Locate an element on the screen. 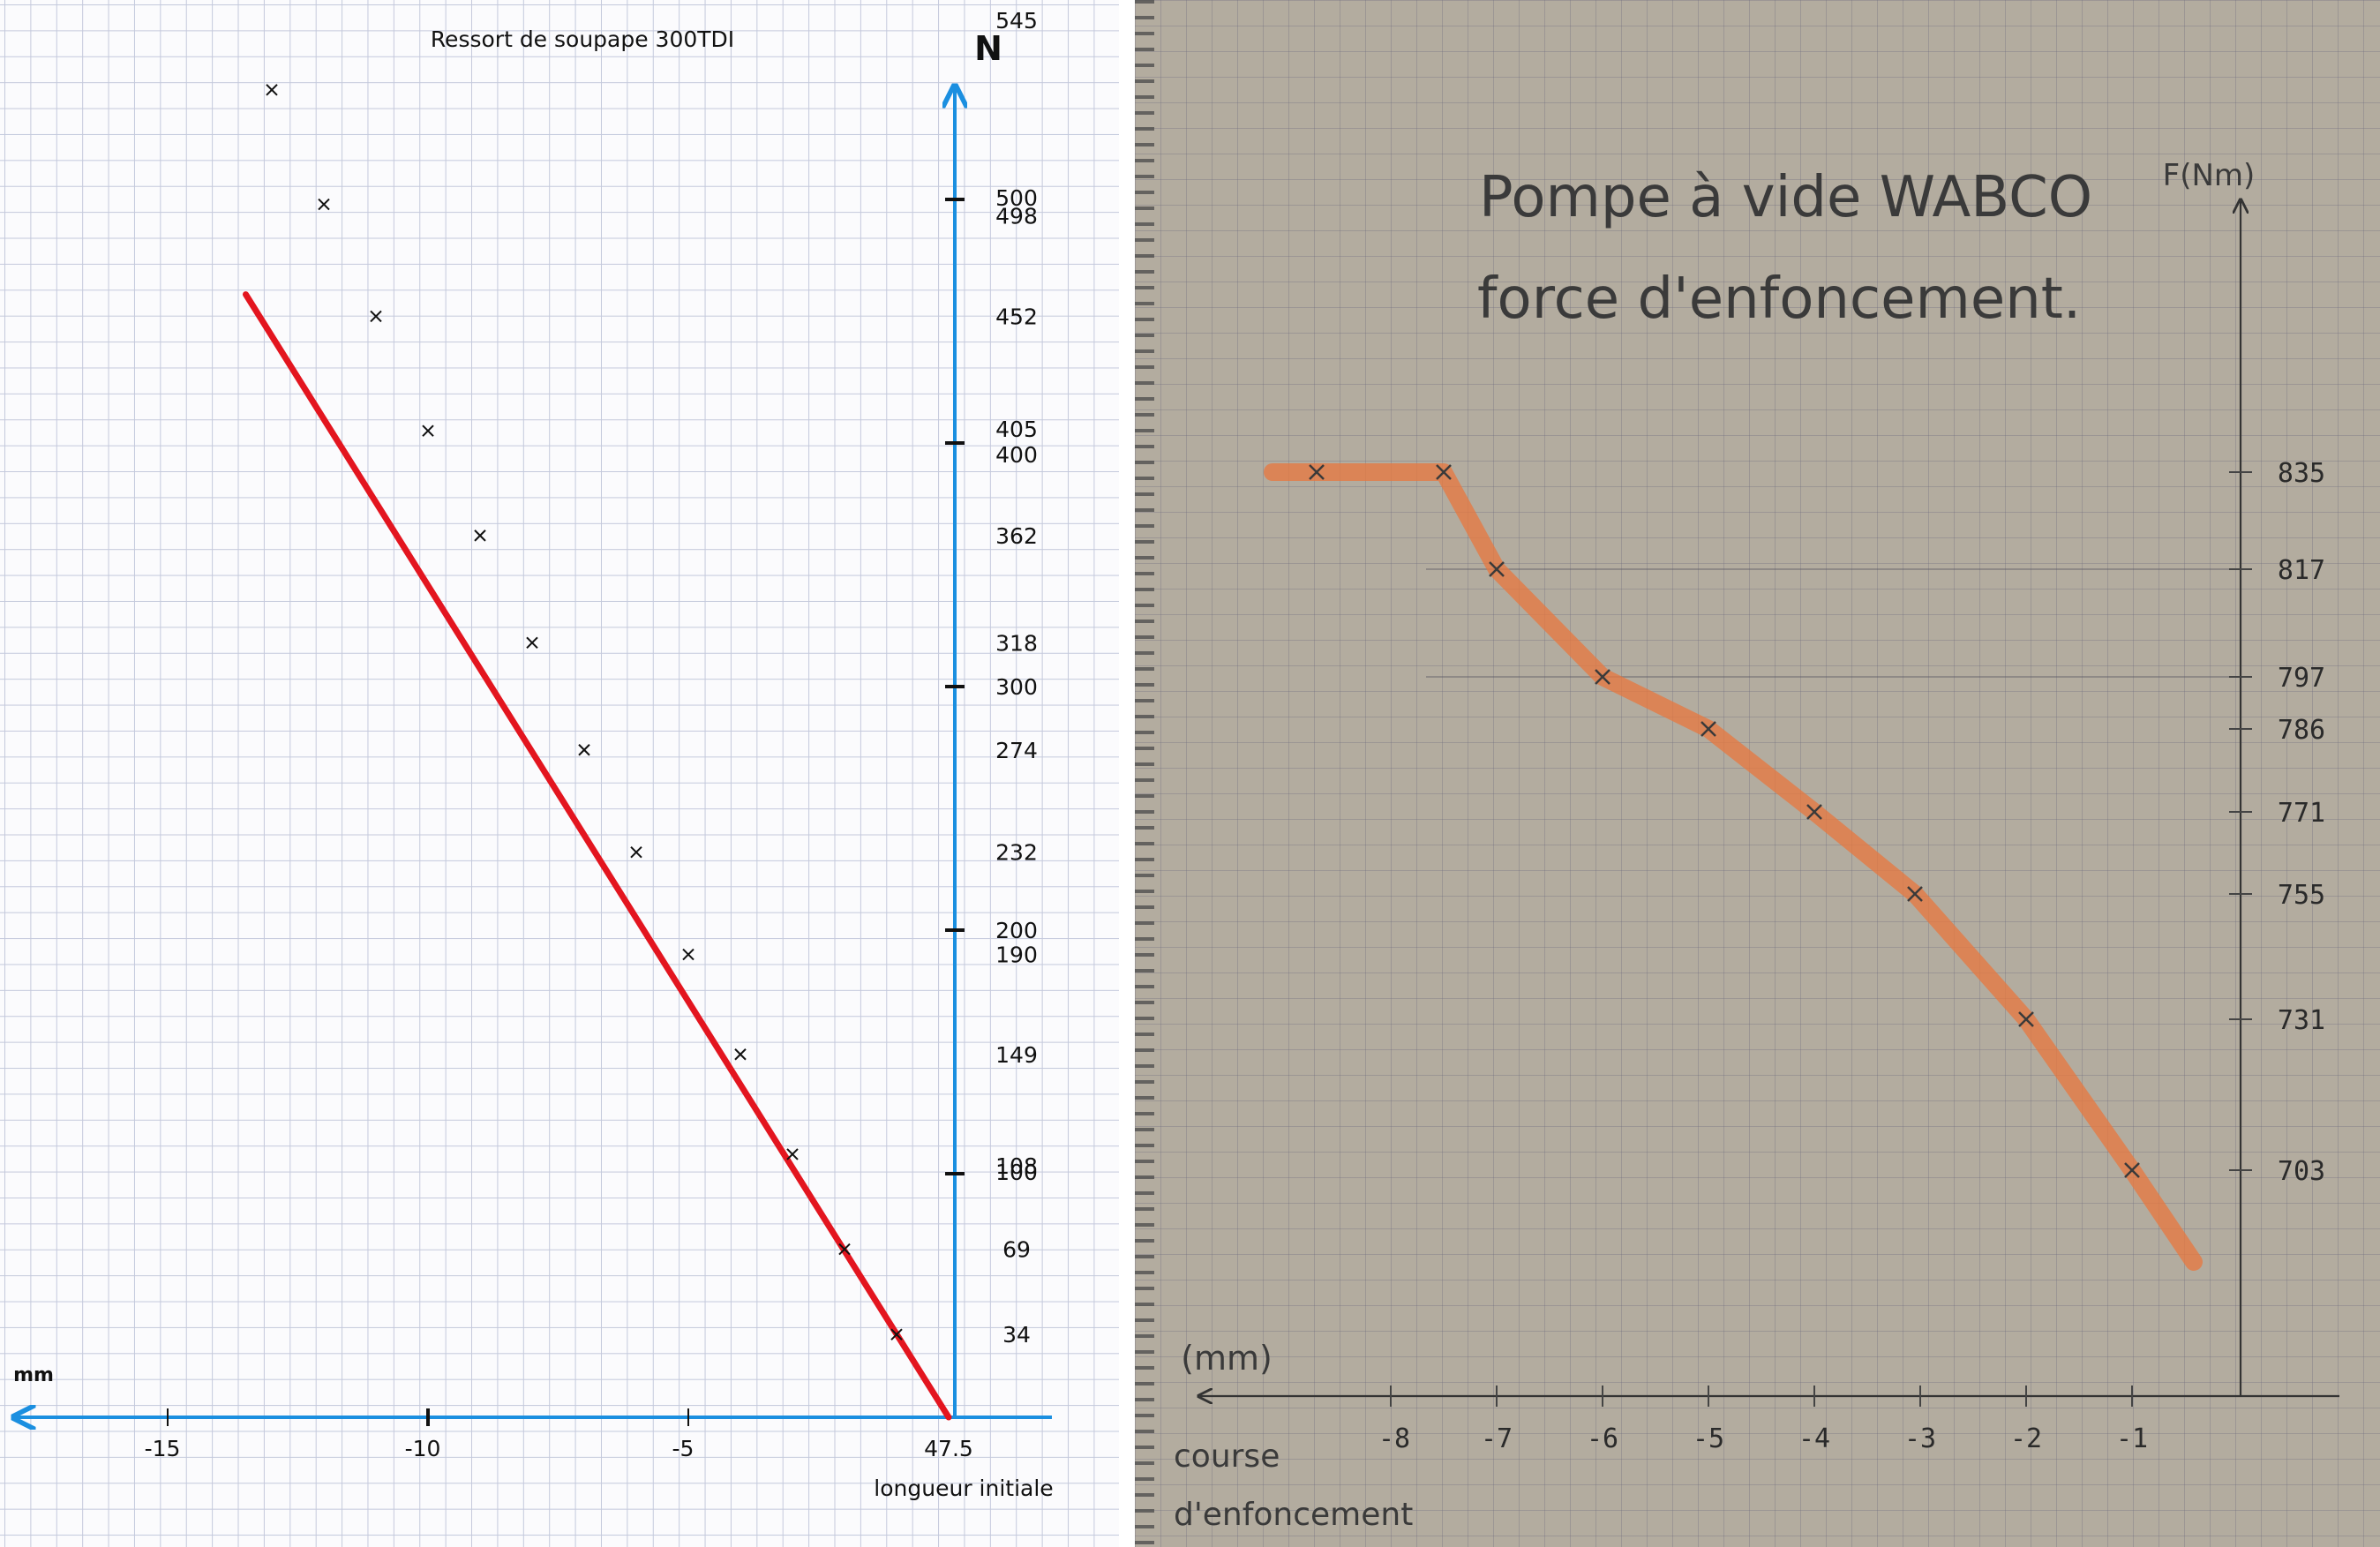 The height and width of the screenshot is (1547, 2380). data-point-2-b is located at coordinates (792, 1154).